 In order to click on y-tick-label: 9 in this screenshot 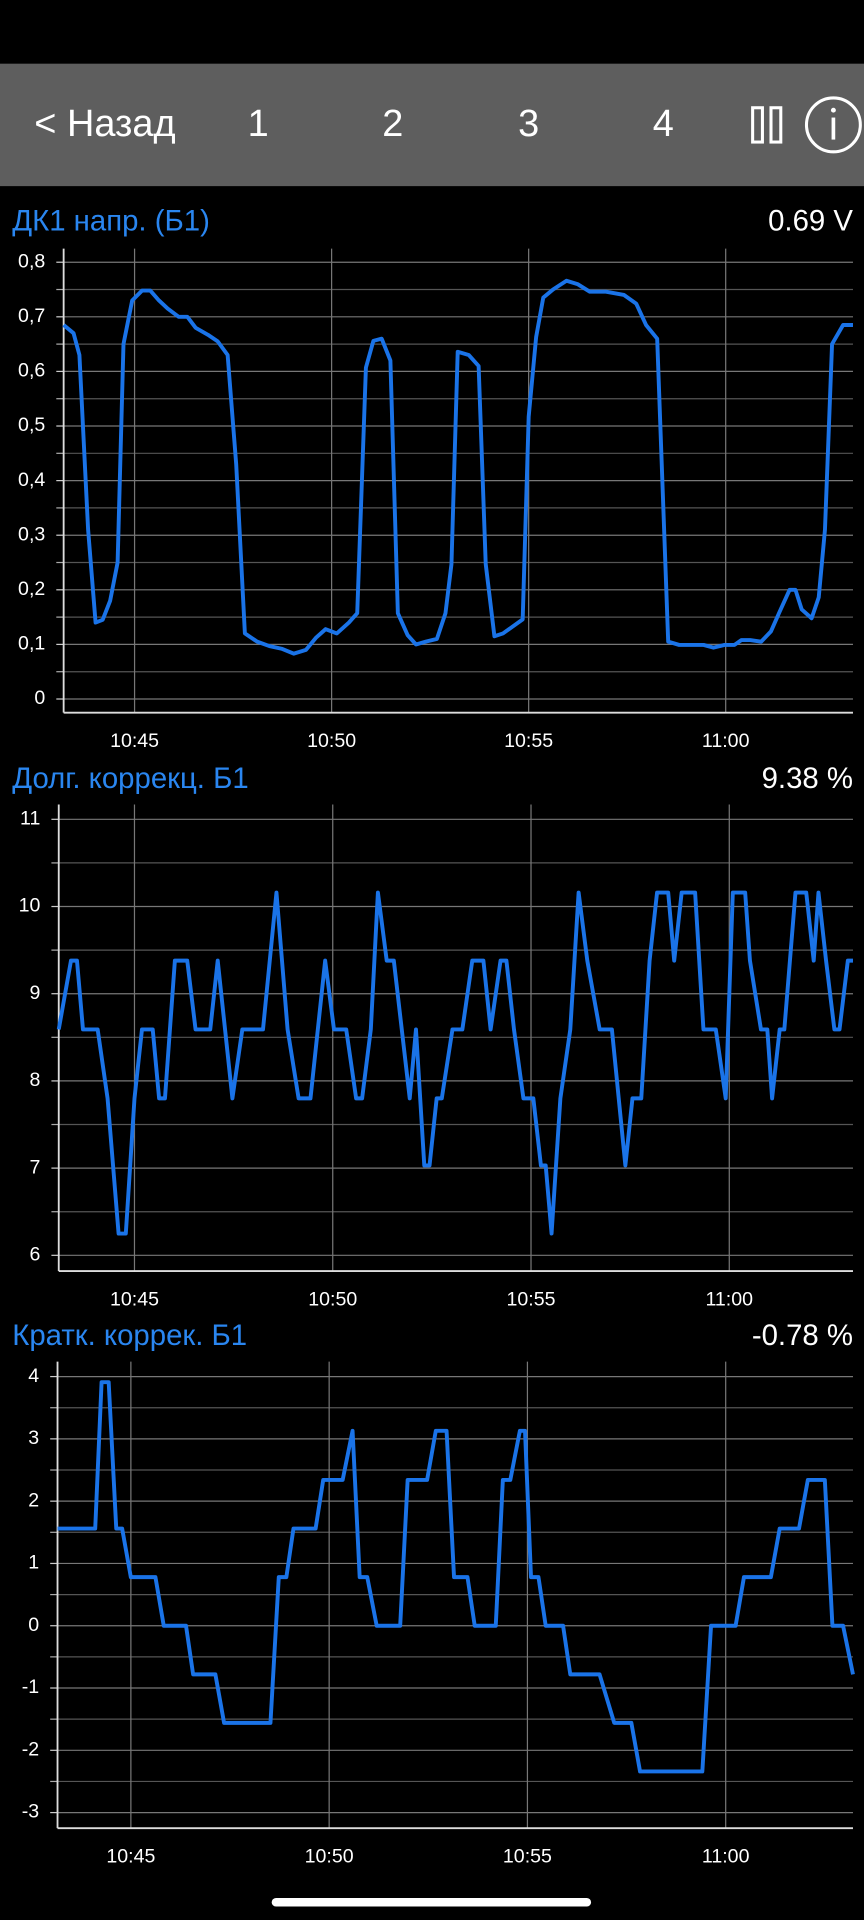, I will do `click(34, 993)`.